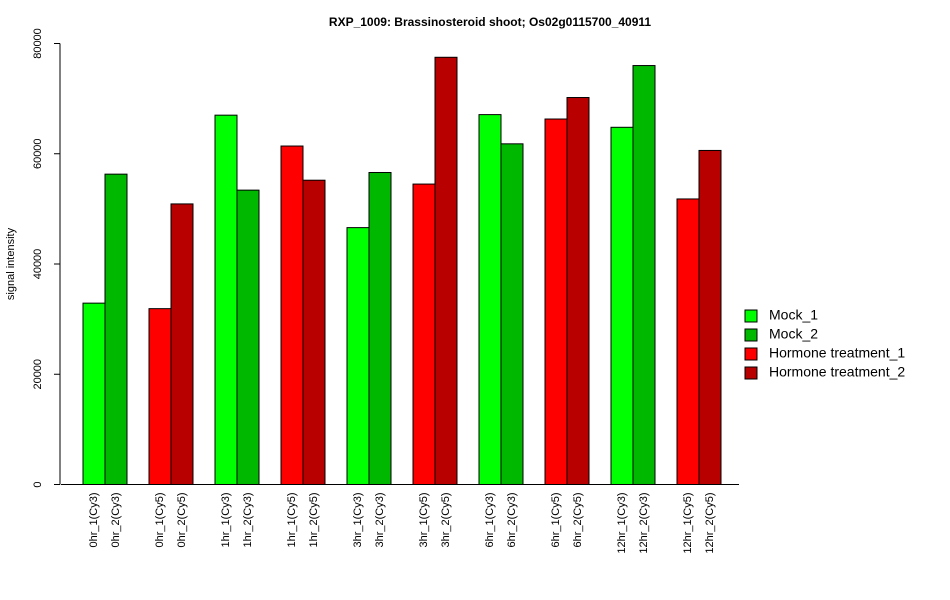 This screenshot has width=950, height=600. What do you see at coordinates (38, 264) in the screenshot?
I see `y-tick-label: 40000` at bounding box center [38, 264].